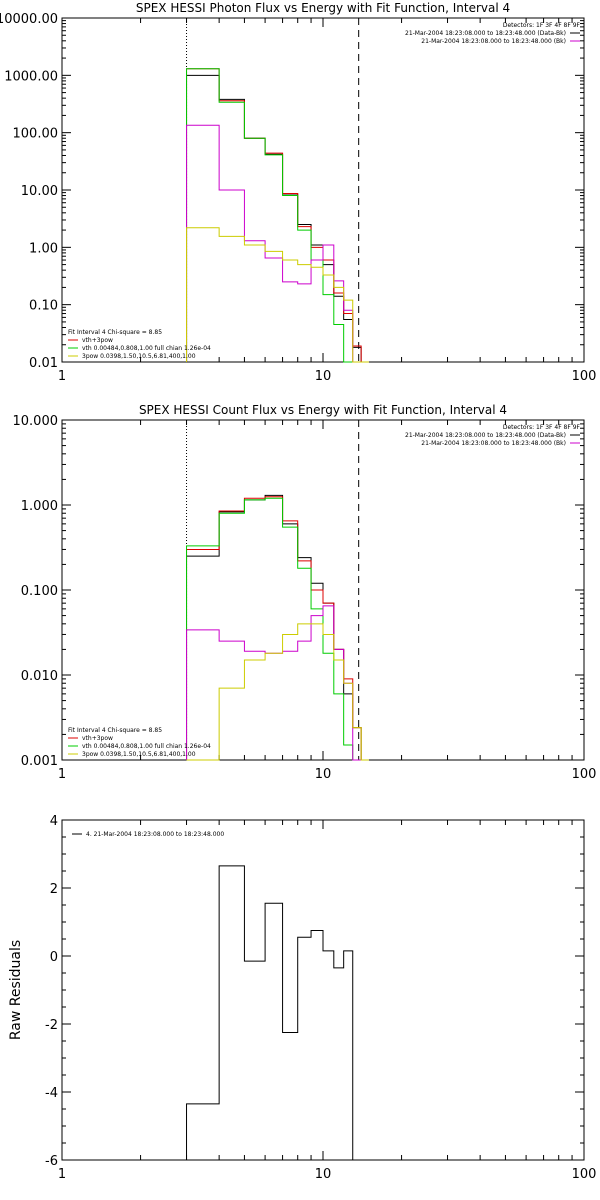  What do you see at coordinates (54, 957) in the screenshot?
I see `y-tick-label: 0` at bounding box center [54, 957].